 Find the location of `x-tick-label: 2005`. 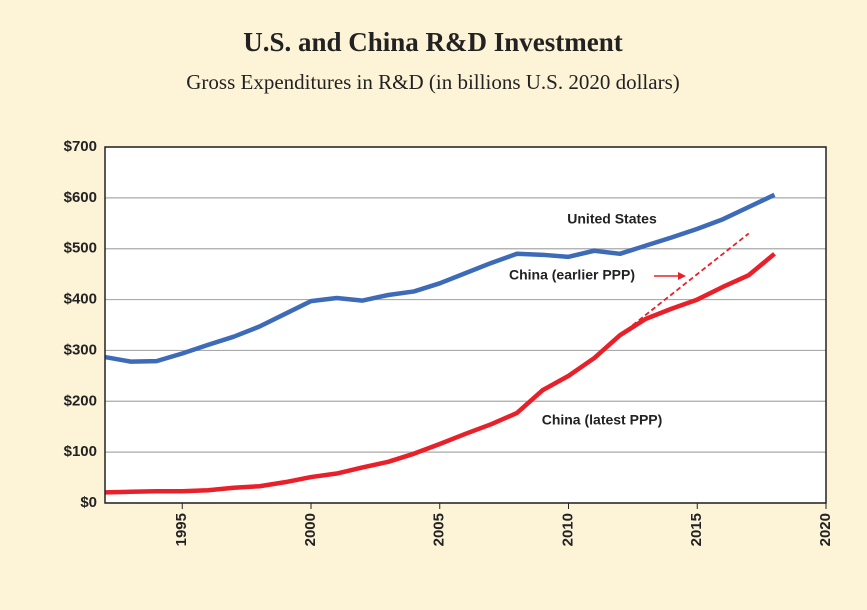

x-tick-label: 2005 is located at coordinates (439, 529).